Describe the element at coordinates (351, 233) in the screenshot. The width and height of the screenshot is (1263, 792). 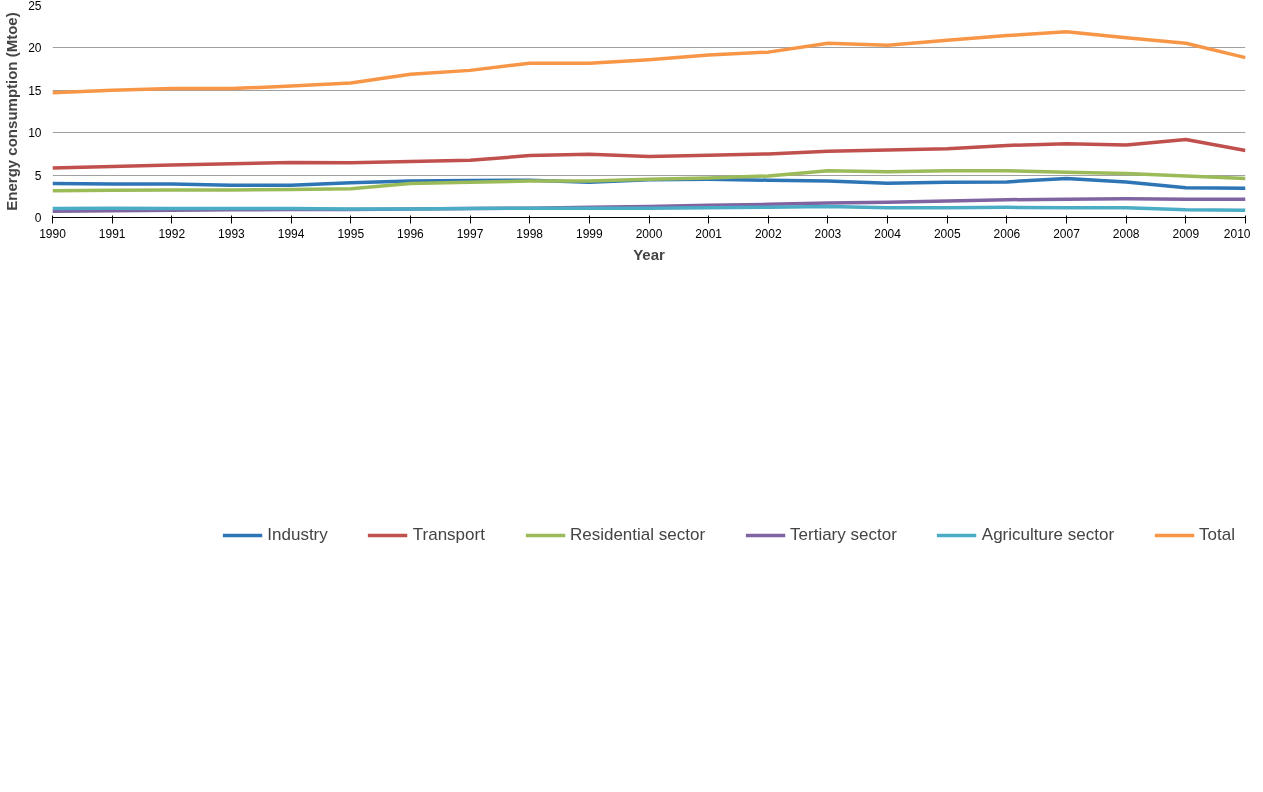
I see `x-tick-label: 1995` at that location.